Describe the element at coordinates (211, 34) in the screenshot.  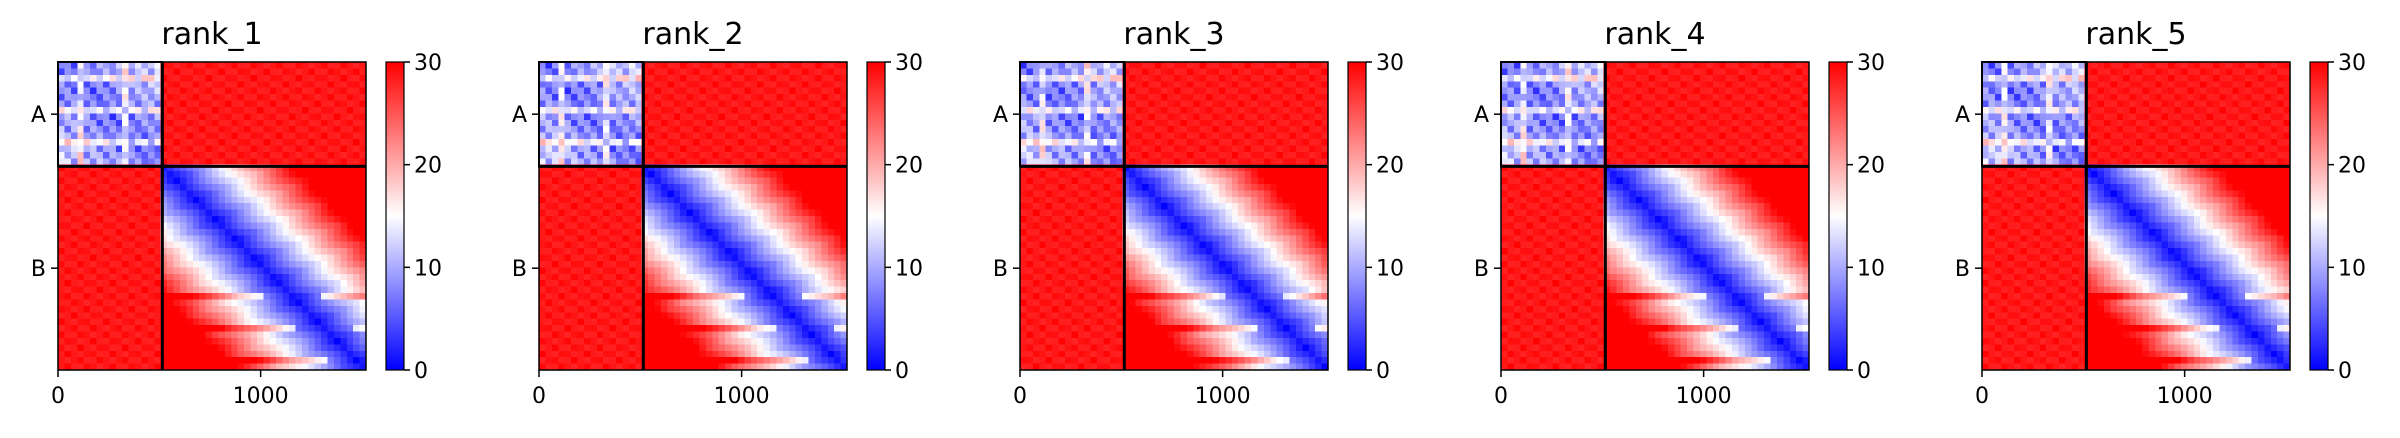
I see `chart-title: rank_1` at that location.